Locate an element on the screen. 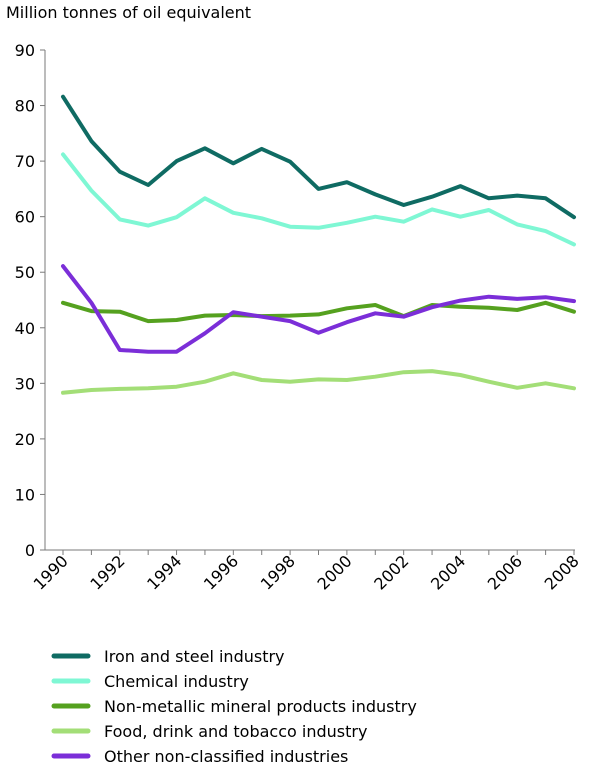  x-axis: 1990 1992 1994 1996 1998 2000 2002 2004 2006 2008 is located at coordinates (306, 572).